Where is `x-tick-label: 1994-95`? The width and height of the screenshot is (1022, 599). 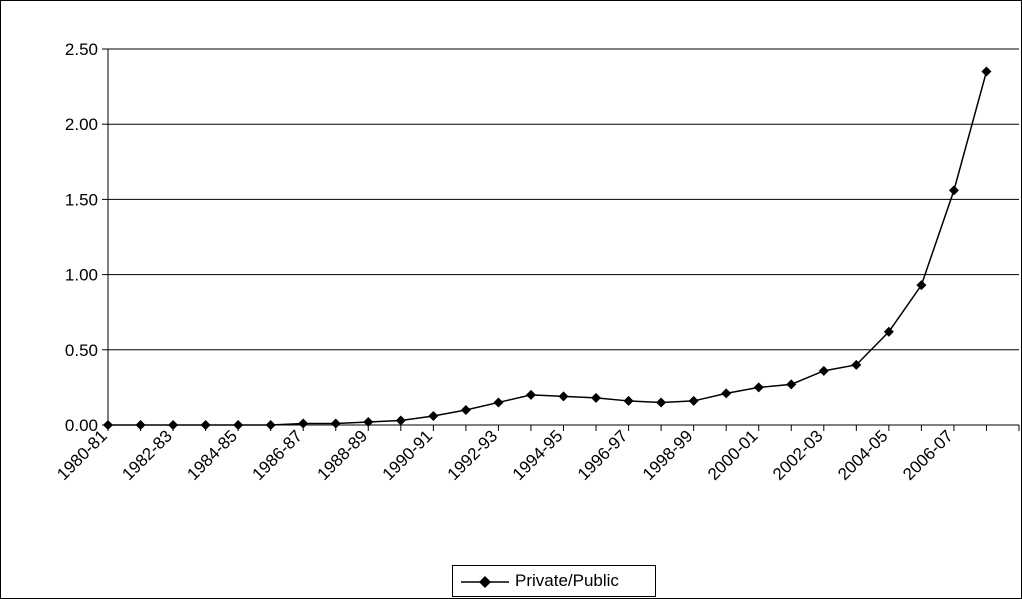
x-tick-label: 1994-95 is located at coordinates (538, 455).